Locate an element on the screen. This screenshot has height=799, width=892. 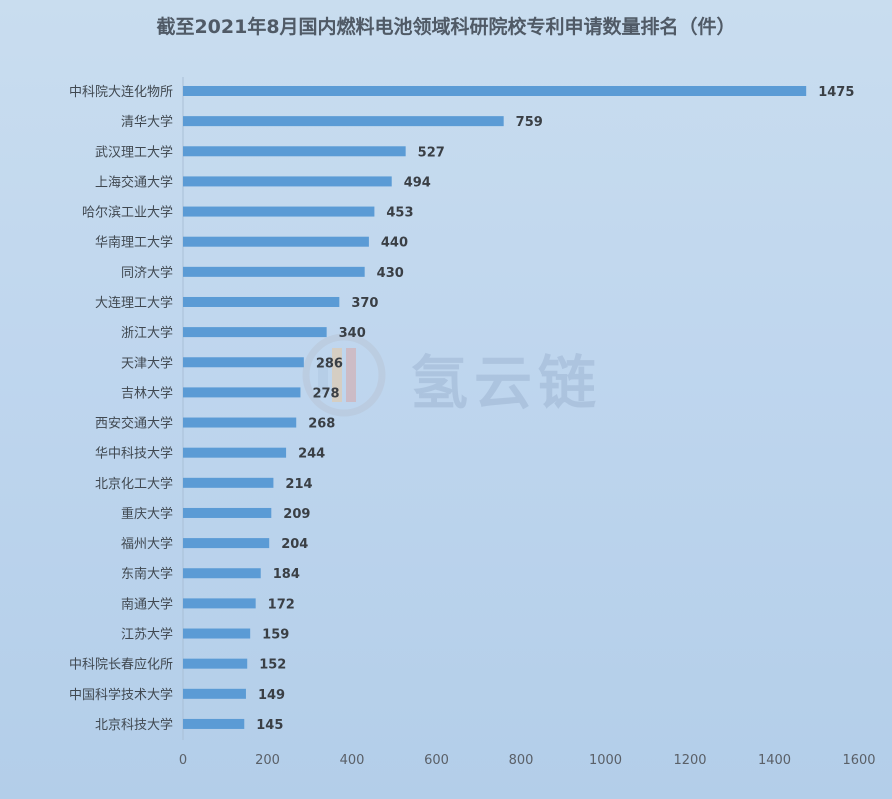
category-label: 上海交通大学 is located at coordinates (134, 182).